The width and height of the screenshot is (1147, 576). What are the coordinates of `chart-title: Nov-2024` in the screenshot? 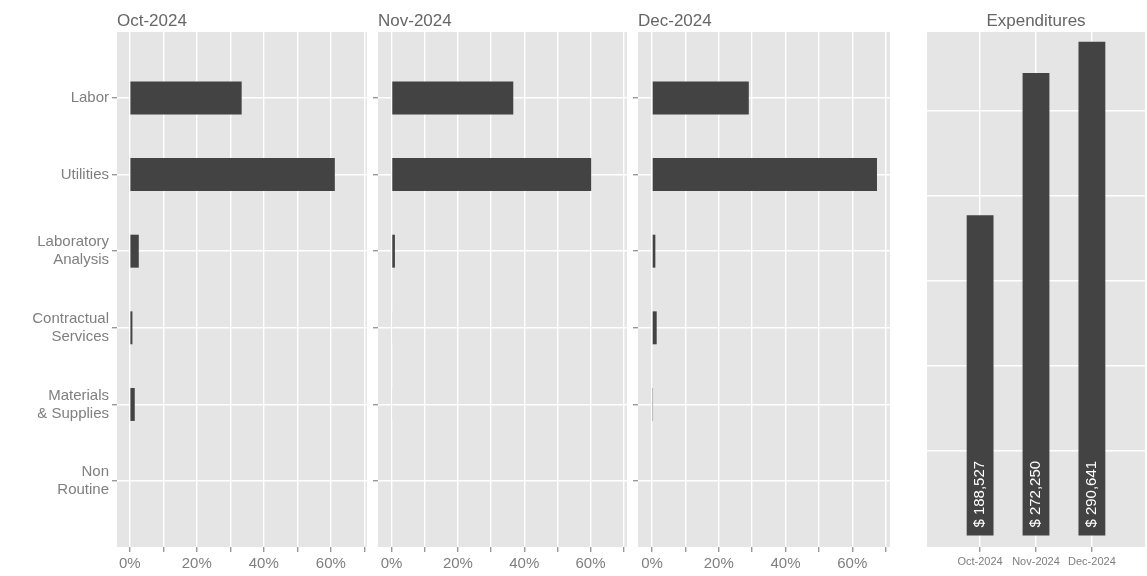 It's located at (415, 21).